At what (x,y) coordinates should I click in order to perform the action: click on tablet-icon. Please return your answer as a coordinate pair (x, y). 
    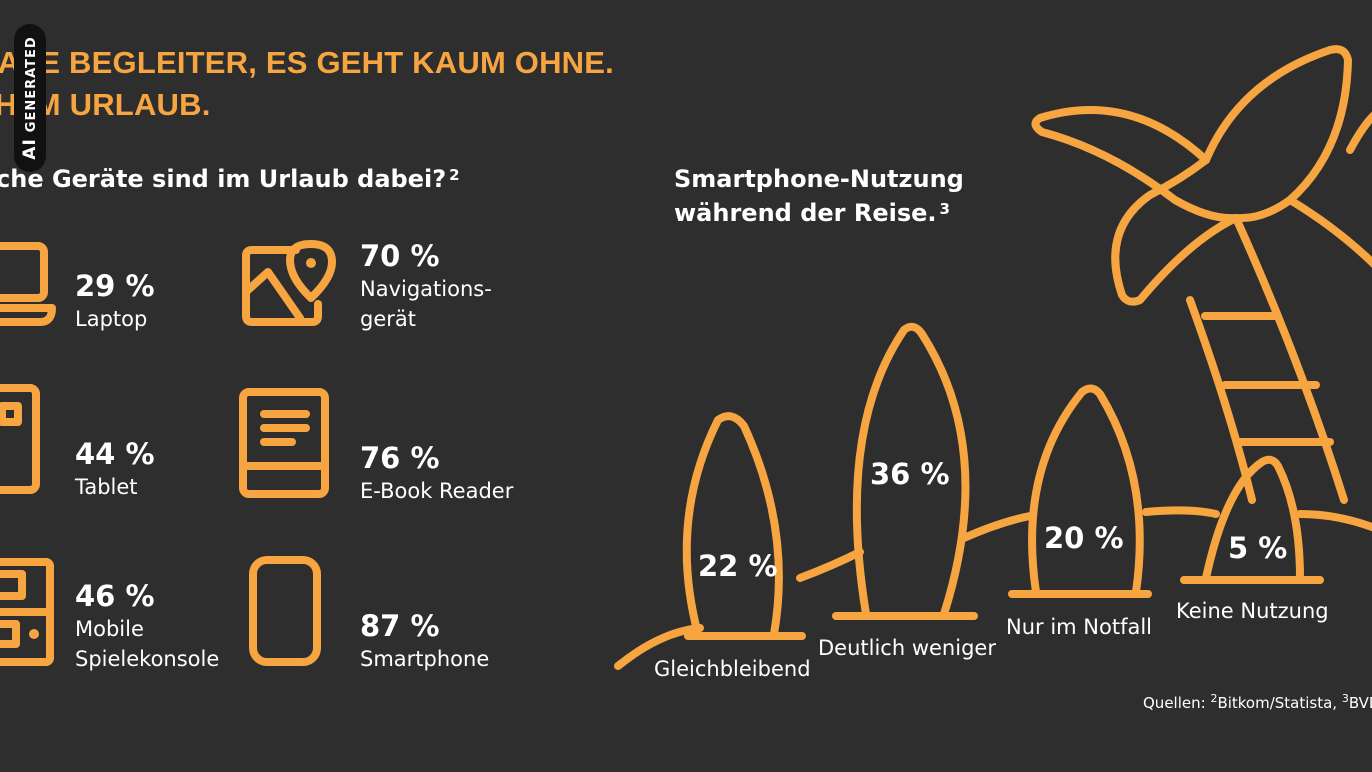
    Looking at the image, I should click on (20, 439).